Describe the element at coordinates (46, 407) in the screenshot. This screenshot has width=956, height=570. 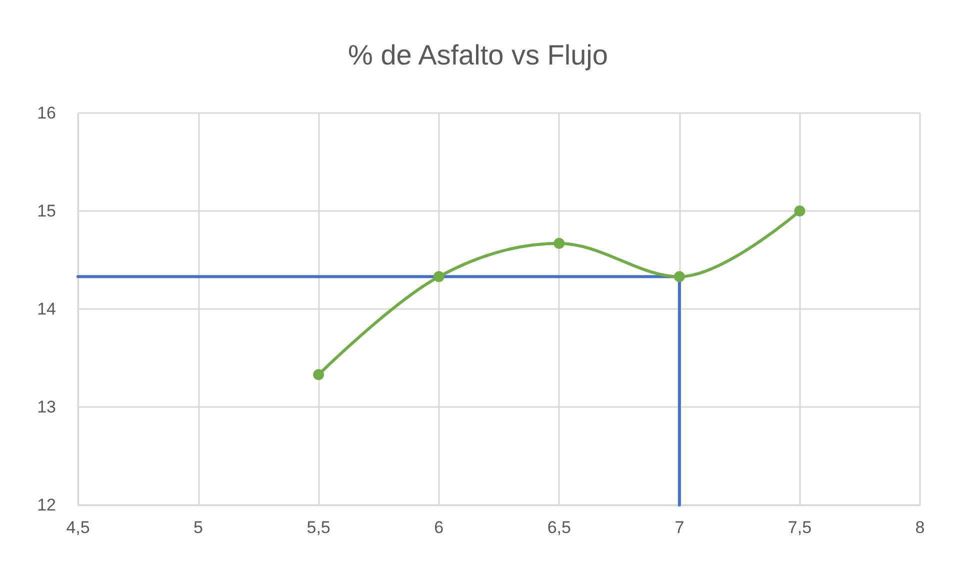
I see `y-tick-label: 13` at that location.